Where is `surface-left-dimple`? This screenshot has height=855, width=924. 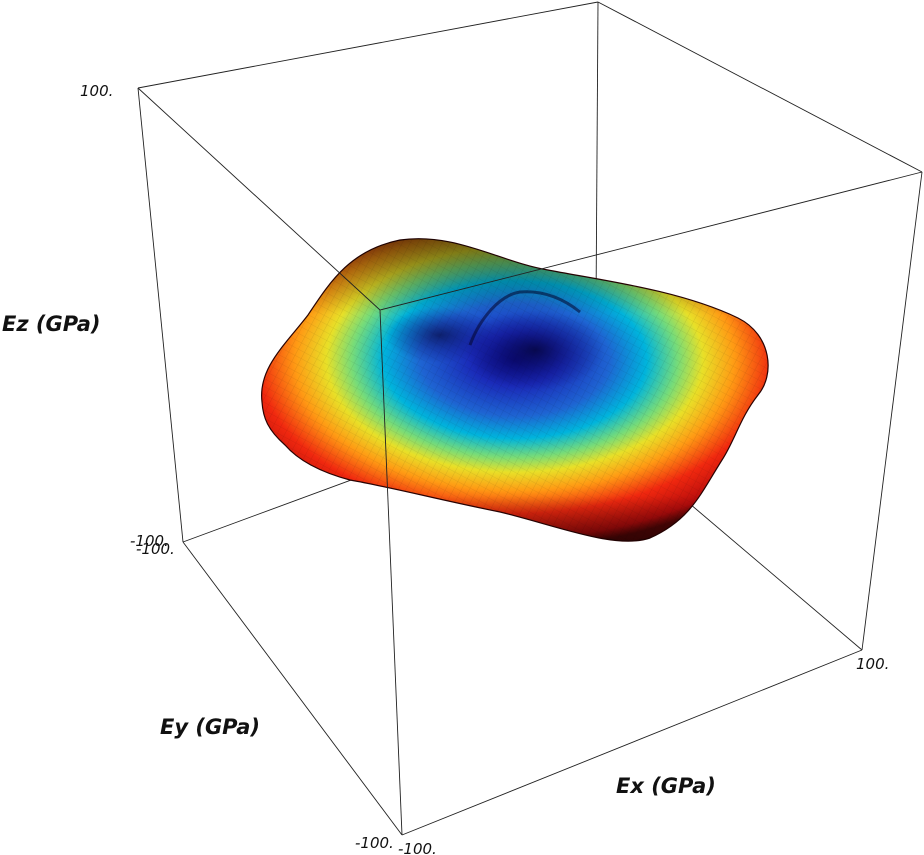 surface-left-dimple is located at coordinates (440, 335).